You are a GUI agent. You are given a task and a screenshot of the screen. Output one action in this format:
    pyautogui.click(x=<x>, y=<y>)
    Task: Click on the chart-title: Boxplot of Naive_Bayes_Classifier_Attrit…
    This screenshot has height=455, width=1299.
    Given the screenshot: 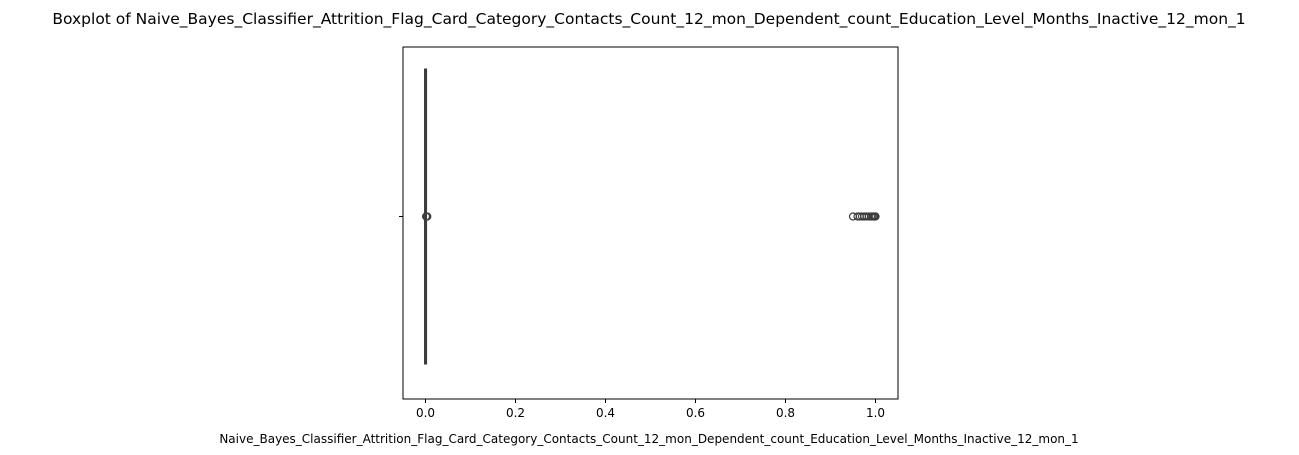 What is the action you would take?
    pyautogui.click(x=648, y=19)
    